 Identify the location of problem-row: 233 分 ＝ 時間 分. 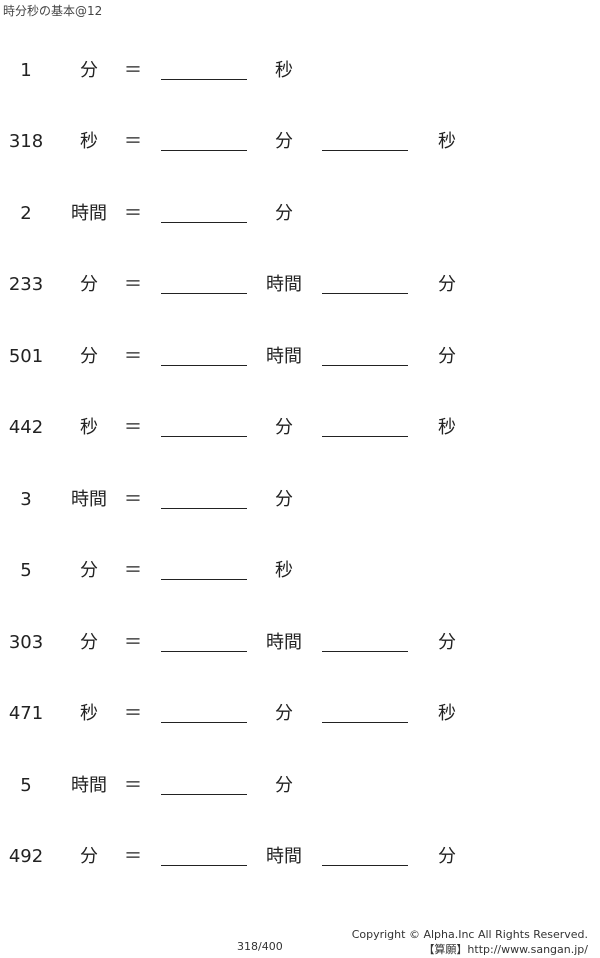
(300, 285).